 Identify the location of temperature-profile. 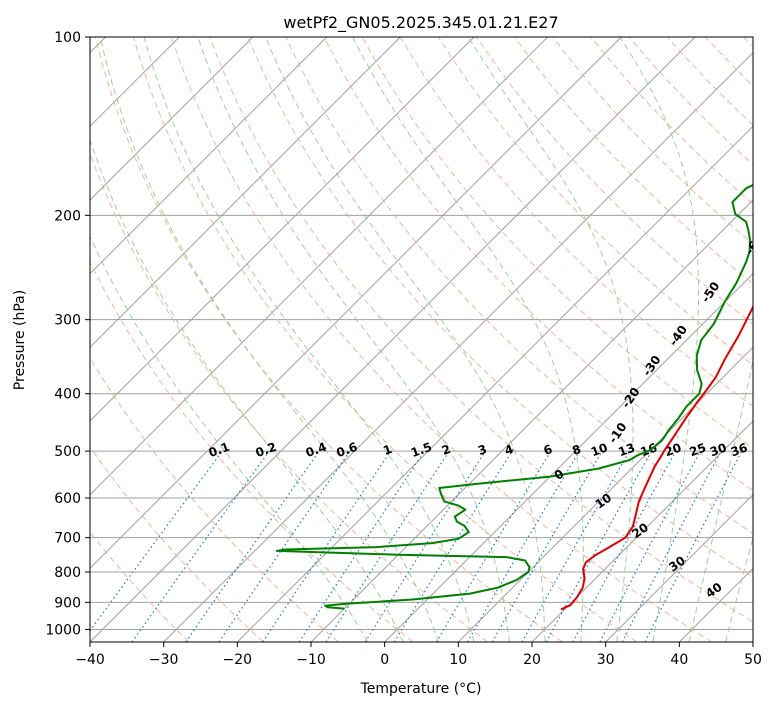
(656, 457).